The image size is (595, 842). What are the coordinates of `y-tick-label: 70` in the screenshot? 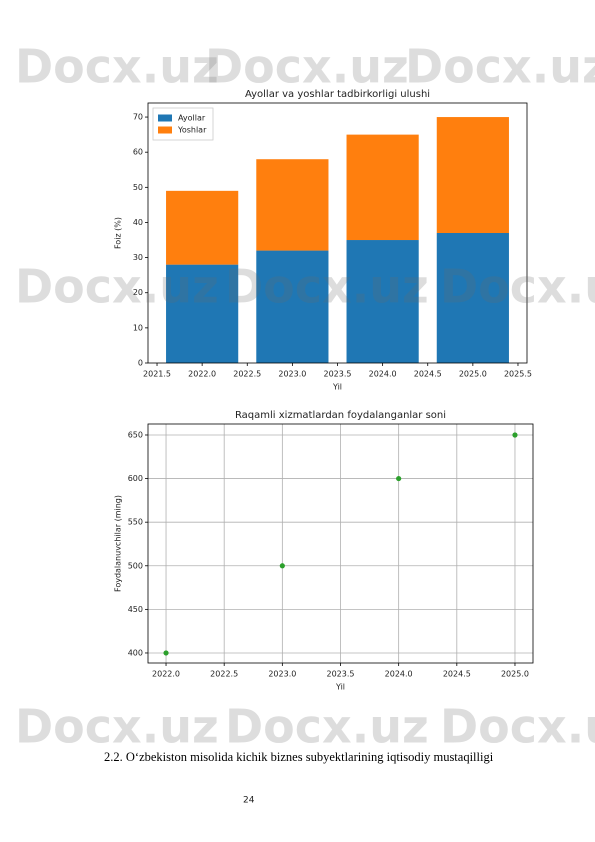 It's located at (138, 117).